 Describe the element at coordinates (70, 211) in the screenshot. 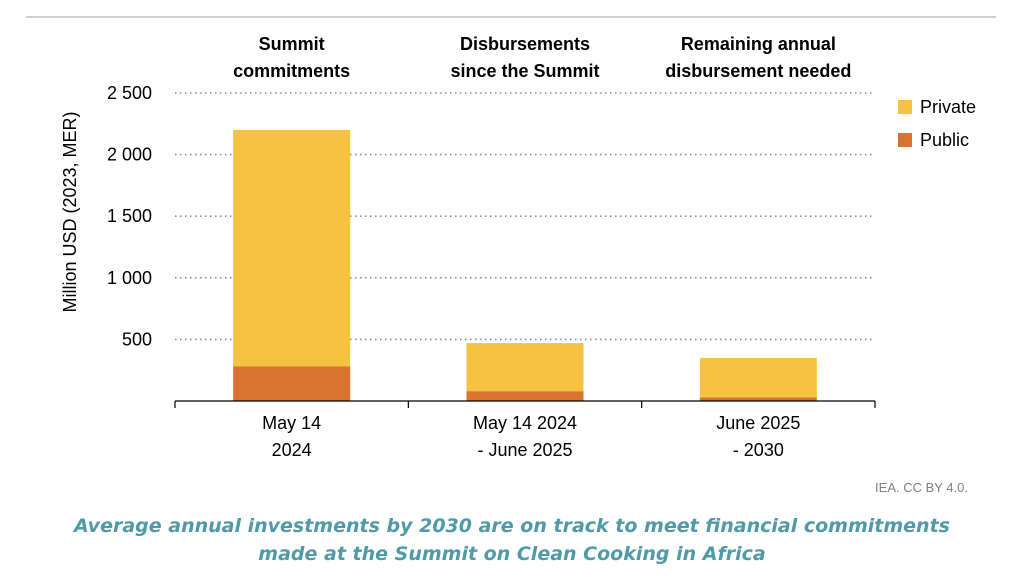

I see `y-axis-label: Million USD (2023, MER)` at that location.